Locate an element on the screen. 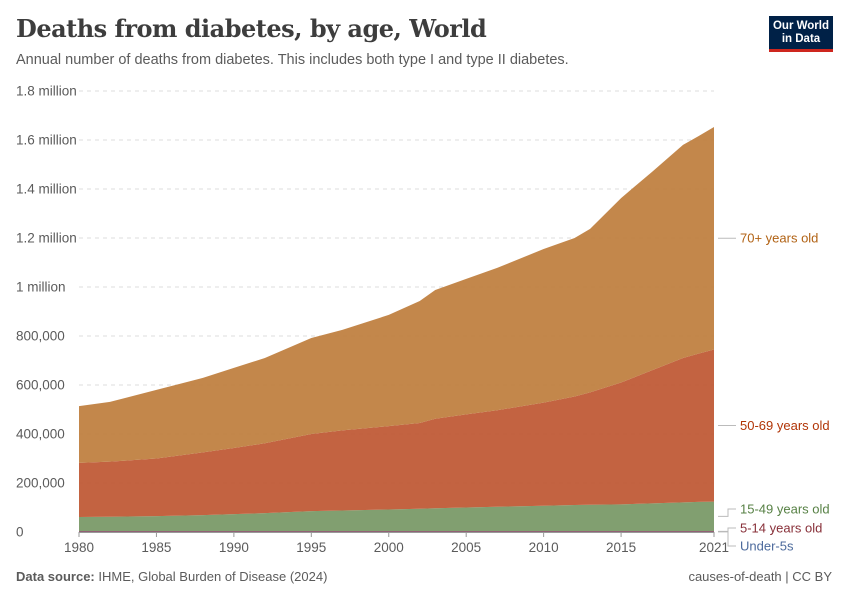  data-source-label: Data source: is located at coordinates (55, 576).